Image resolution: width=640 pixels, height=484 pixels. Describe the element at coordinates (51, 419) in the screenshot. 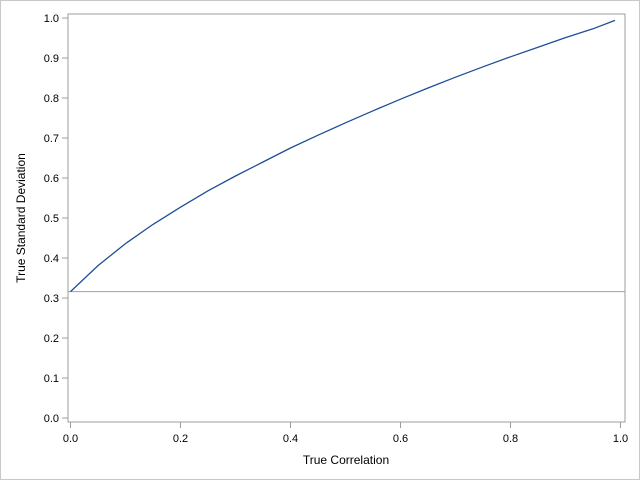

I see `y-tick-label: 0.0` at that location.